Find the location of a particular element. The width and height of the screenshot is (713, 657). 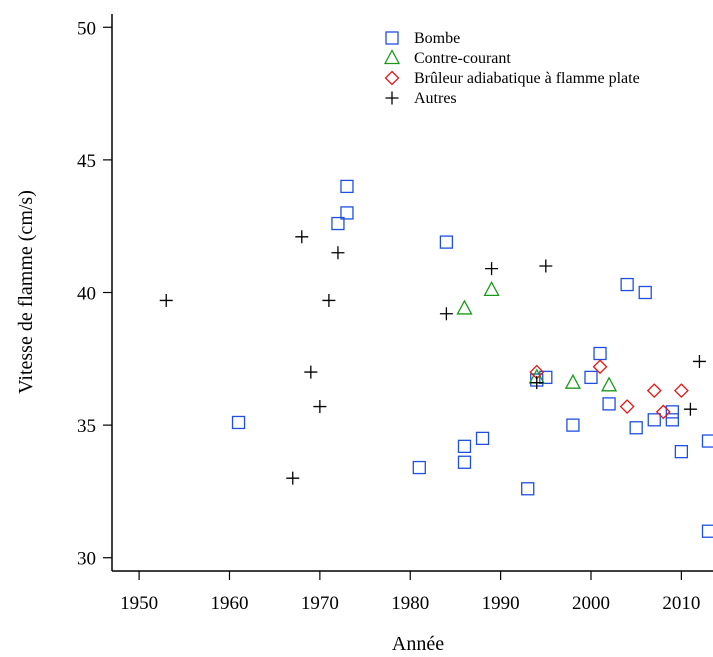

x-tick-label: 2010 is located at coordinates (681, 603).